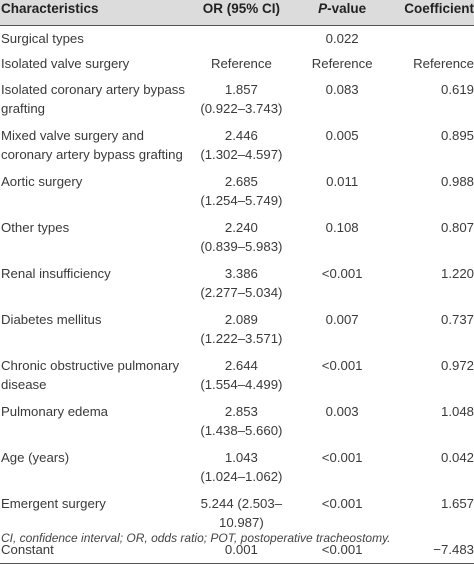  Describe the element at coordinates (241, 522) in the screenshot. I see `or-ci: 10.987)` at that location.